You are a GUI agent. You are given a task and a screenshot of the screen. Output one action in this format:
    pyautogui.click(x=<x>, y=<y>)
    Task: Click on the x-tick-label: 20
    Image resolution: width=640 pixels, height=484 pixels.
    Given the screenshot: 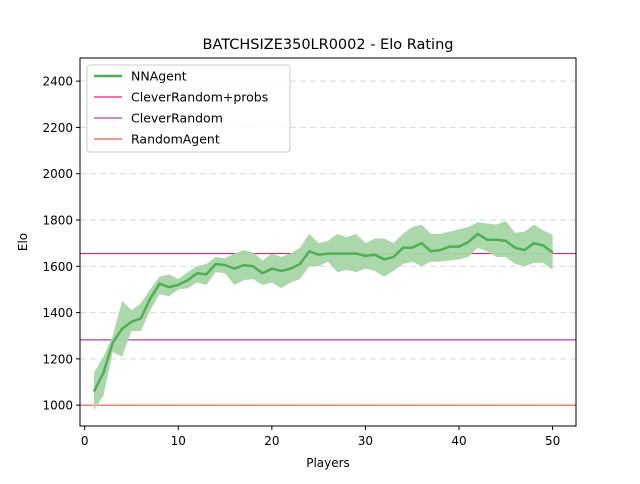 What is the action you would take?
    pyautogui.click(x=271, y=441)
    